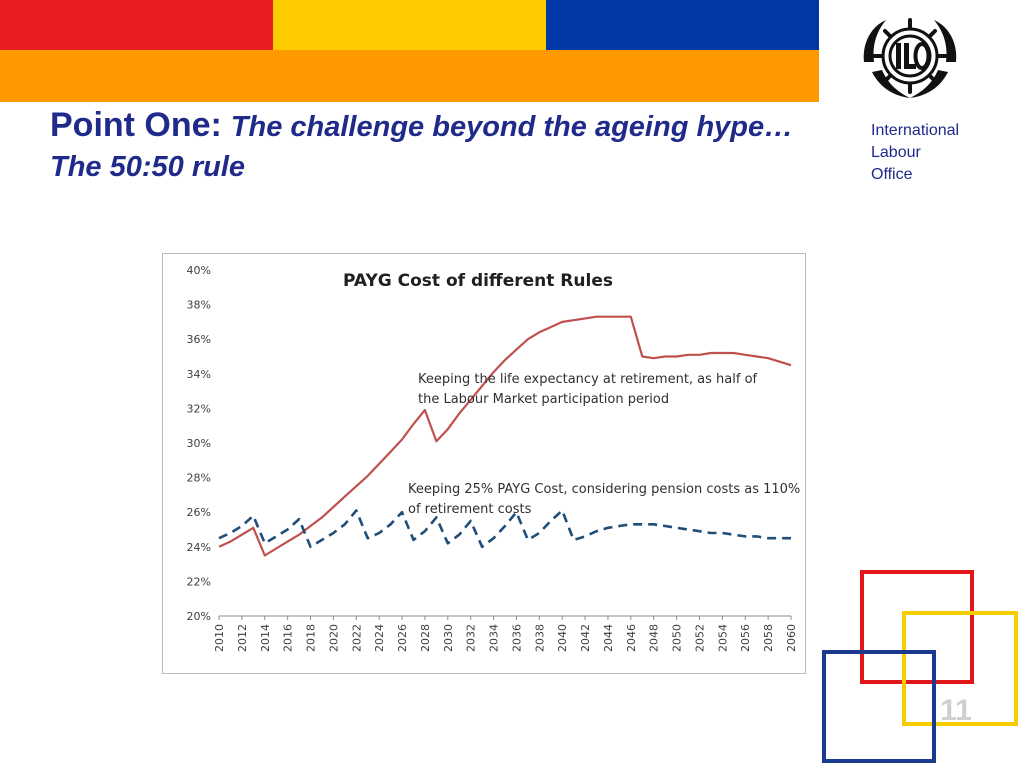 The image size is (1024, 768). Describe the element at coordinates (722, 638) in the screenshot. I see `x-tick-label: 2054` at that location.